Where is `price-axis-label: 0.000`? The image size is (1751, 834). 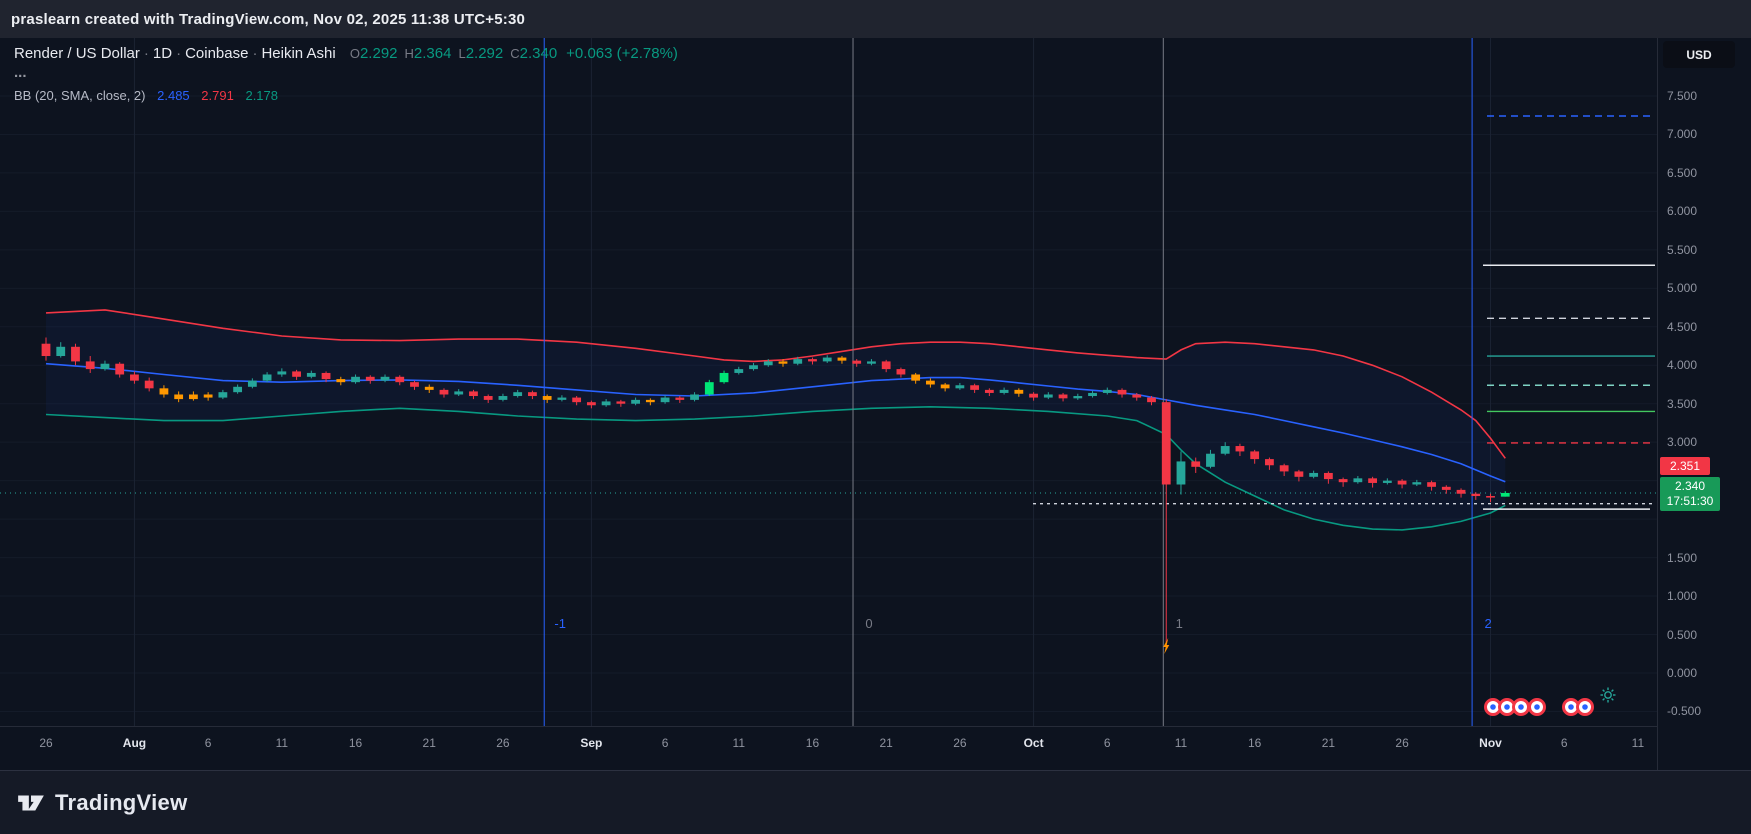 price-axis-label: 0.000 is located at coordinates (1682, 672).